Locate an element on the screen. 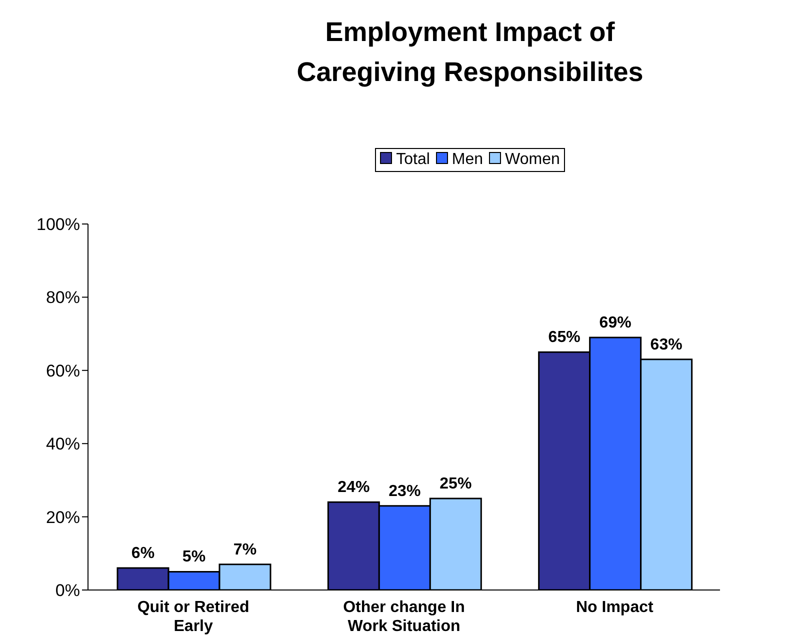 Image resolution: width=792 pixels, height=642 pixels. data-label: 7% is located at coordinates (245, 549).